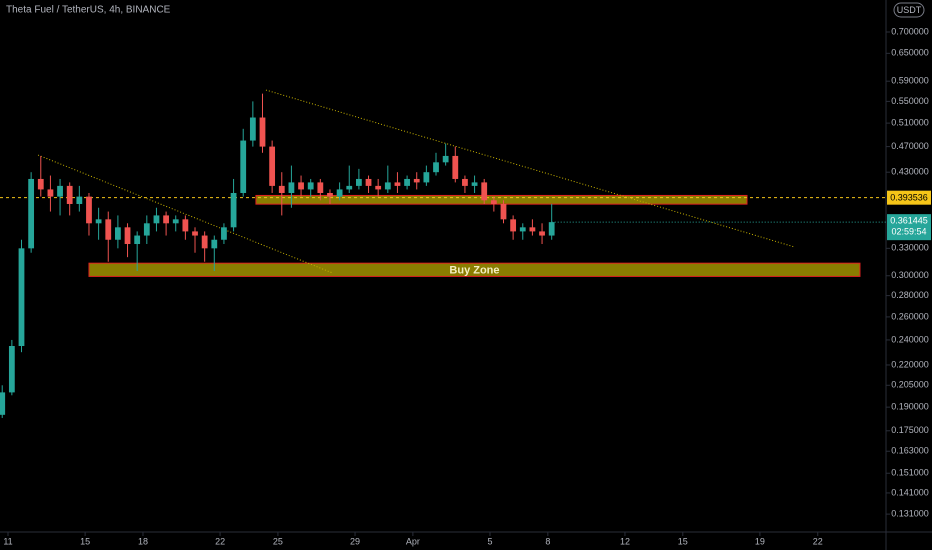 Image resolution: width=932 pixels, height=550 pixels. I want to click on zone-label: Buy Zone, so click(474, 271).